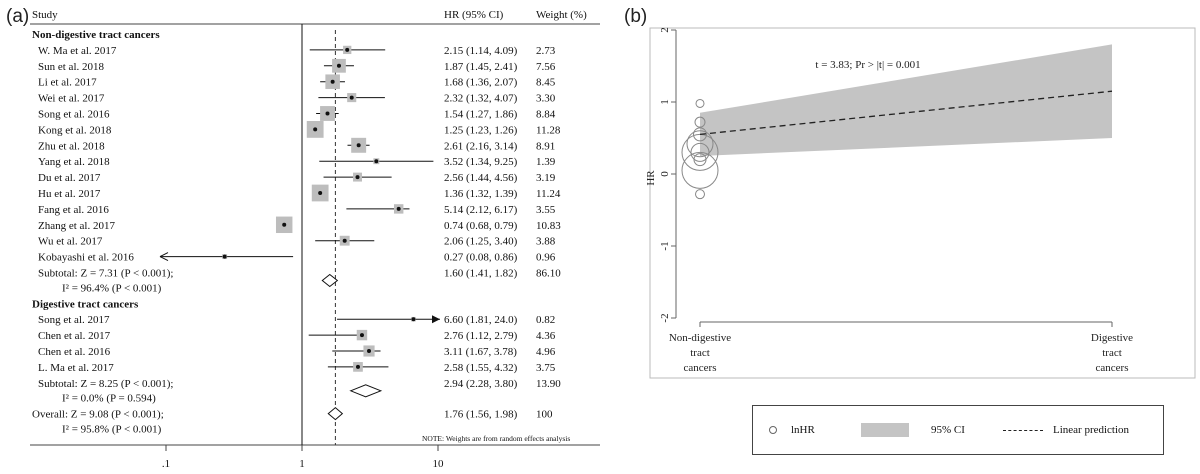  I want to click on header-weight: Weight (%), so click(561, 15).